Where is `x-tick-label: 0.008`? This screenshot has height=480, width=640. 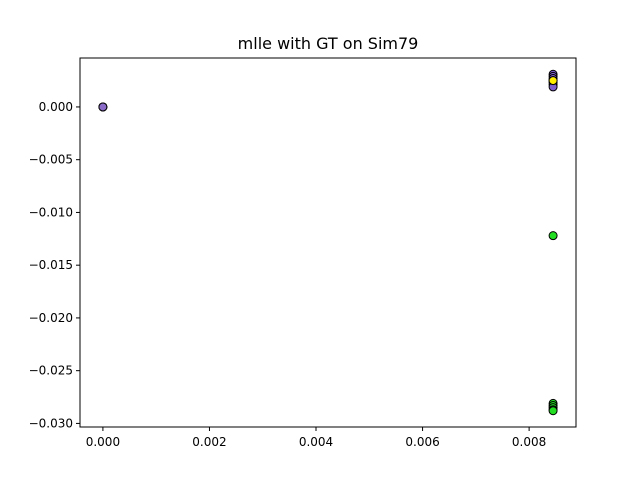
x-tick-label: 0.008 is located at coordinates (529, 442).